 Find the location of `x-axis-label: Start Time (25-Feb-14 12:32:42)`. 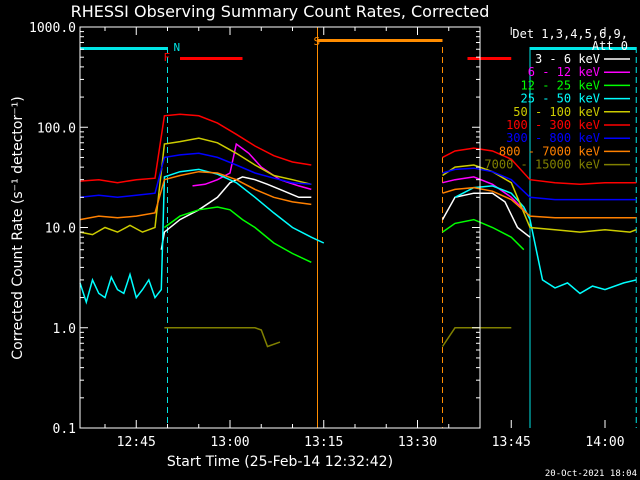

x-axis-label: Start Time (25-Feb-14 12:32:42) is located at coordinates (280, 462).